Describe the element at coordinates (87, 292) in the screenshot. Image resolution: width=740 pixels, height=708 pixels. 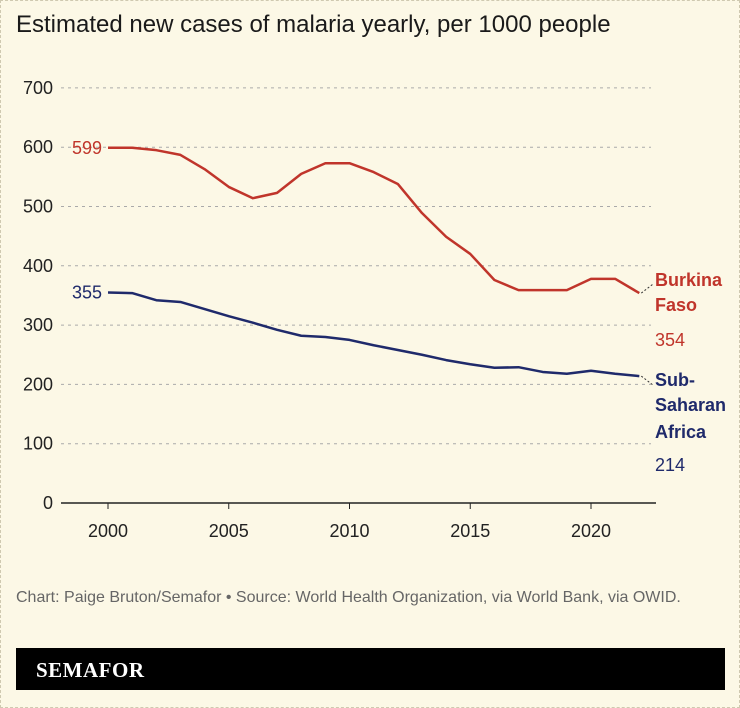
I see `start-value-label: 355` at that location.